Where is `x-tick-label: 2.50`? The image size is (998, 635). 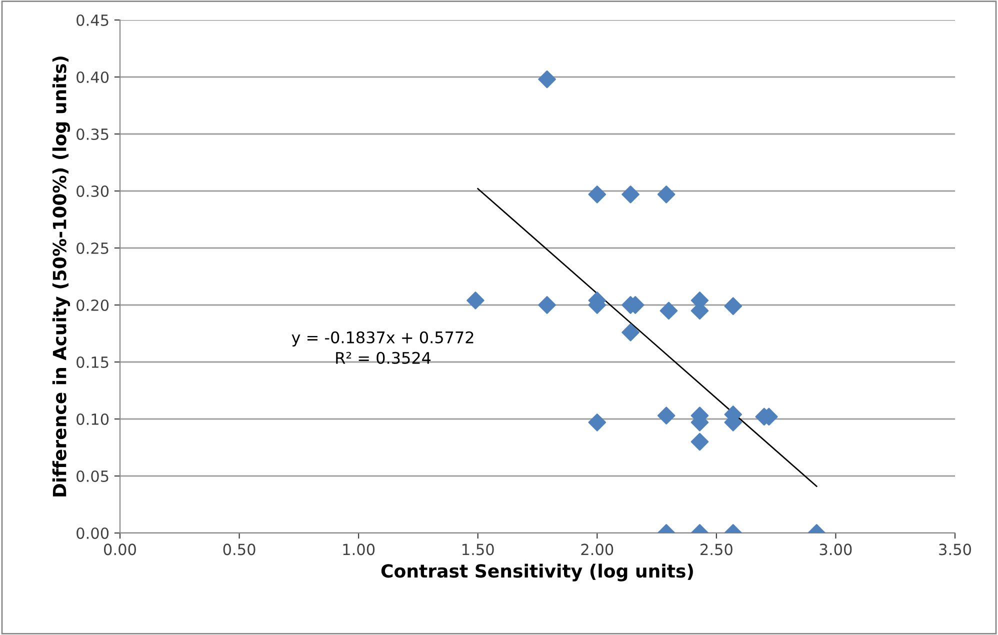 x-tick-label: 2.50 is located at coordinates (716, 550).